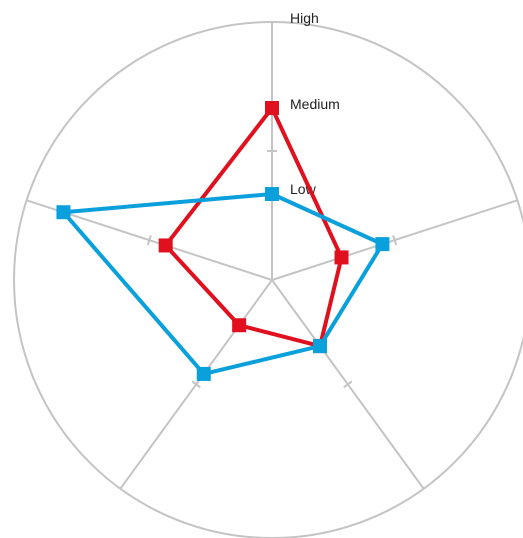  What do you see at coordinates (304, 18) in the screenshot?
I see `level-label-high: High` at bounding box center [304, 18].